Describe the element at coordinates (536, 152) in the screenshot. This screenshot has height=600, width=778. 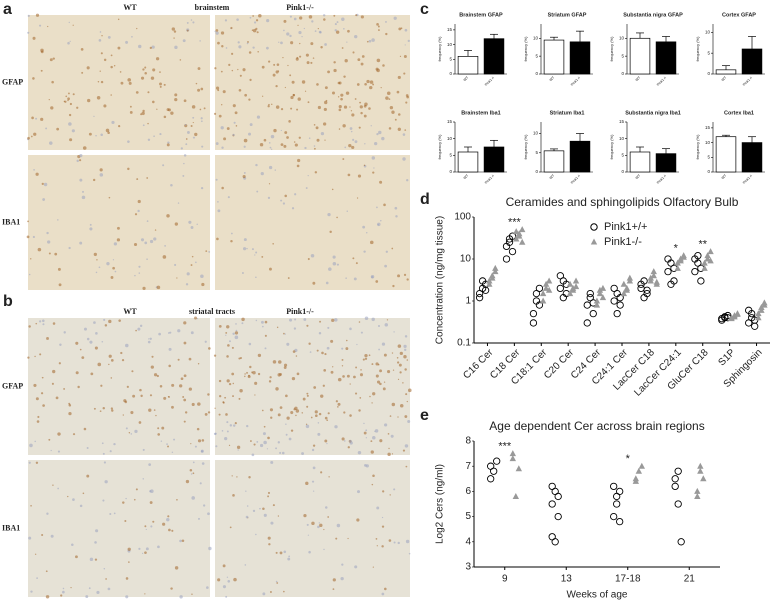
I see `y-tick-label: 5` at that location.